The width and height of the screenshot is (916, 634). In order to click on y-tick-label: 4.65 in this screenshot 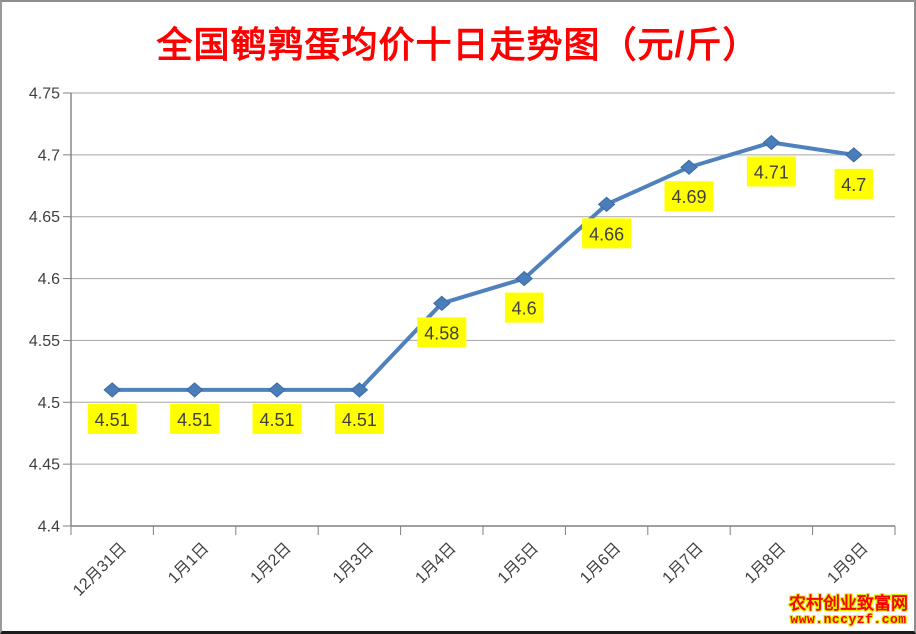, I will do `click(44, 217)`.